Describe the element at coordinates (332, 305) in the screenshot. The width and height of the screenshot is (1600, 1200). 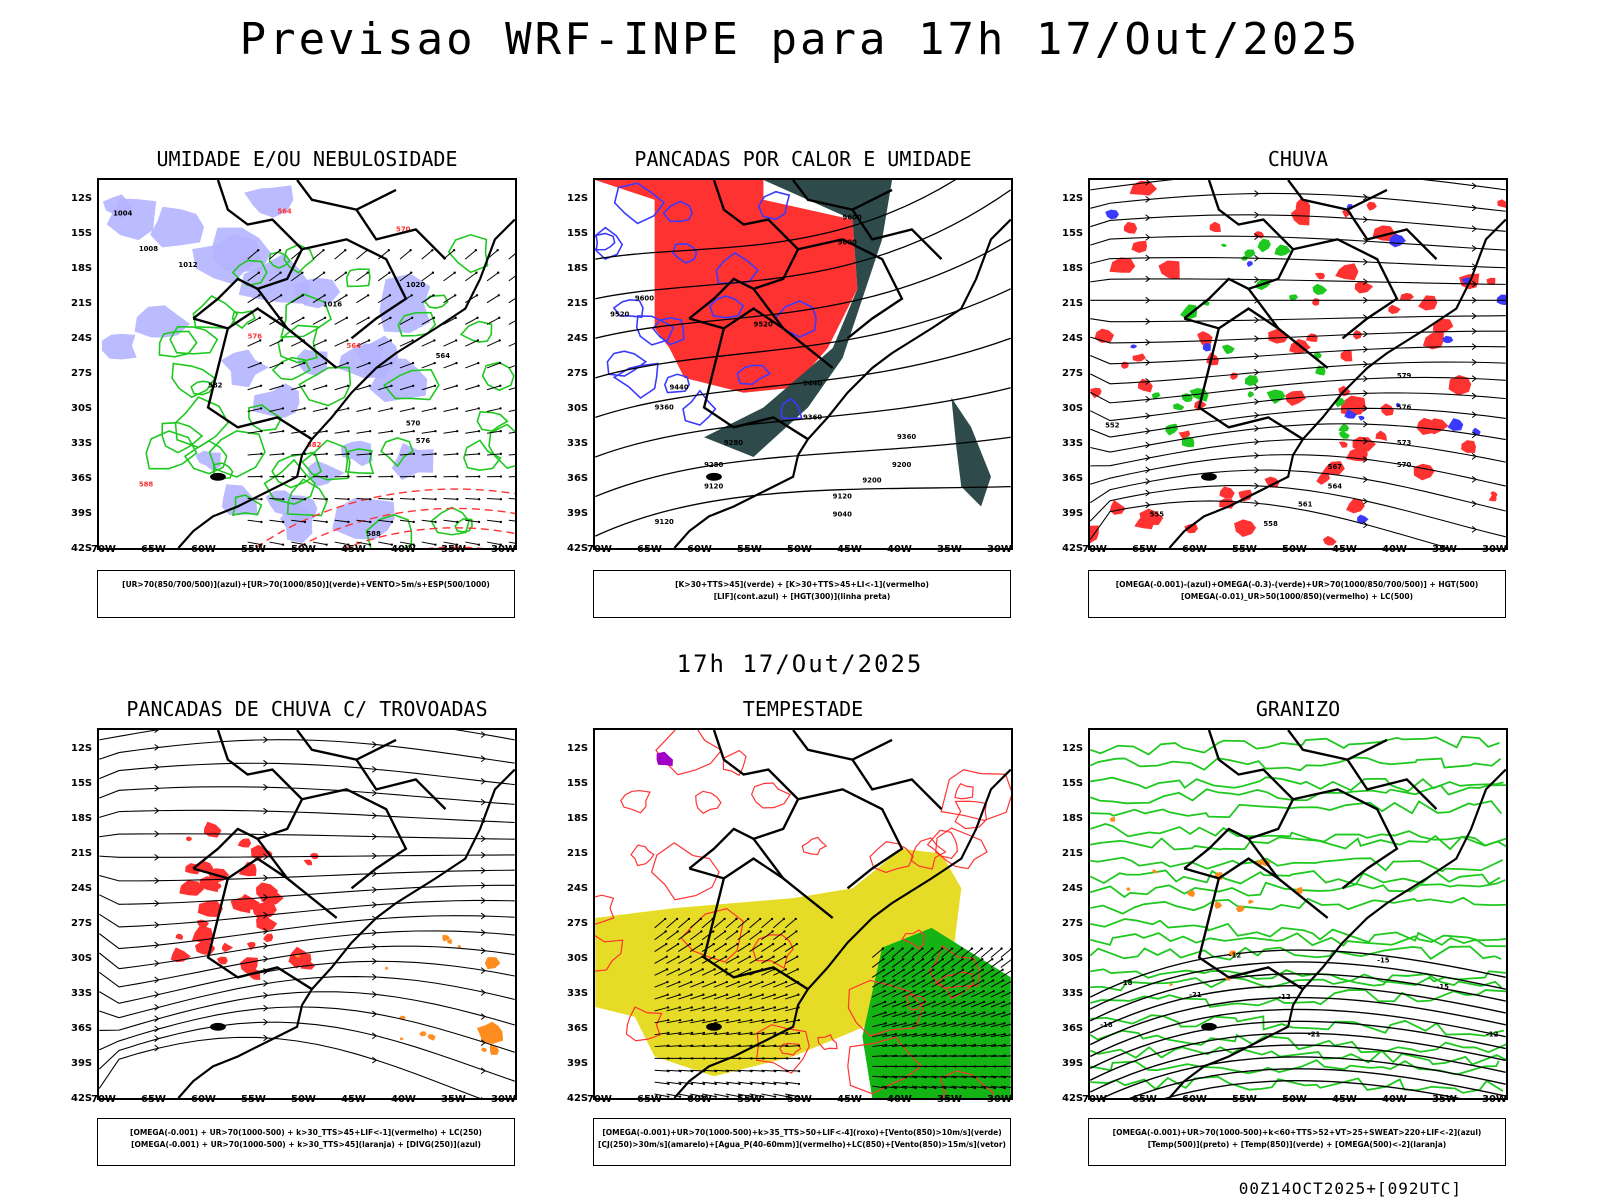
I see `contour-label: 1016` at that location.